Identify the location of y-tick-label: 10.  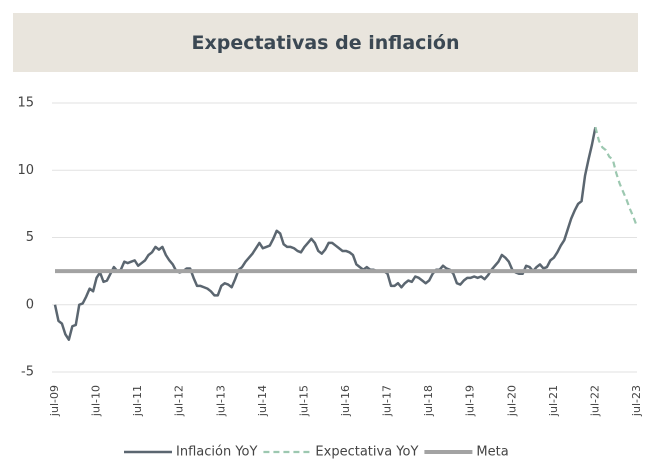
(25, 170).